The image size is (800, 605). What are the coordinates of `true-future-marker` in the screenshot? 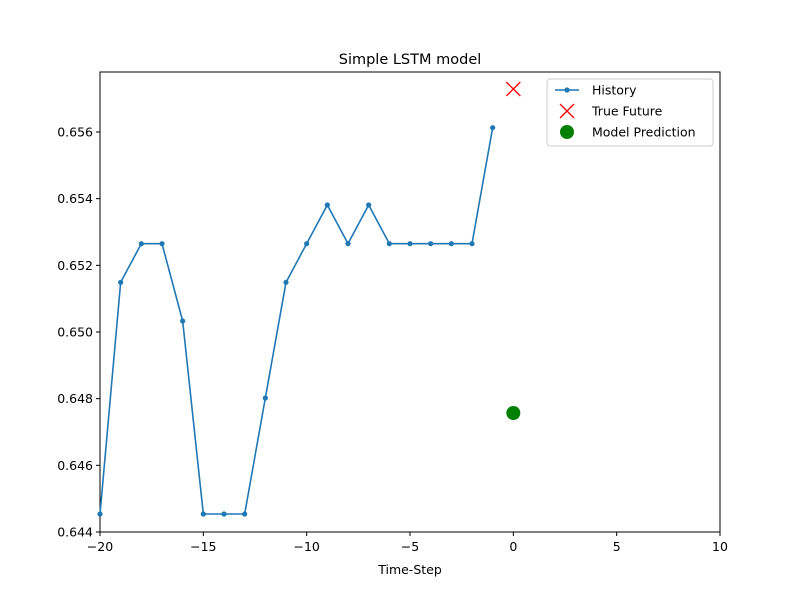 It's located at (513, 89).